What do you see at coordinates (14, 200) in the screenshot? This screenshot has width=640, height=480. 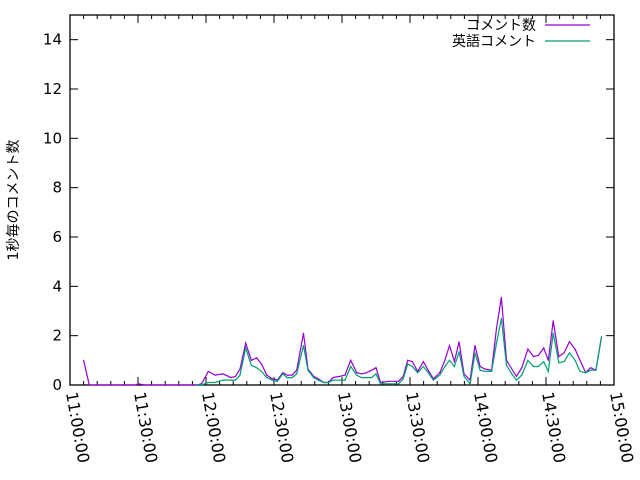 I see `y-axis-label: 1秒毎のコメント数` at bounding box center [14, 200].